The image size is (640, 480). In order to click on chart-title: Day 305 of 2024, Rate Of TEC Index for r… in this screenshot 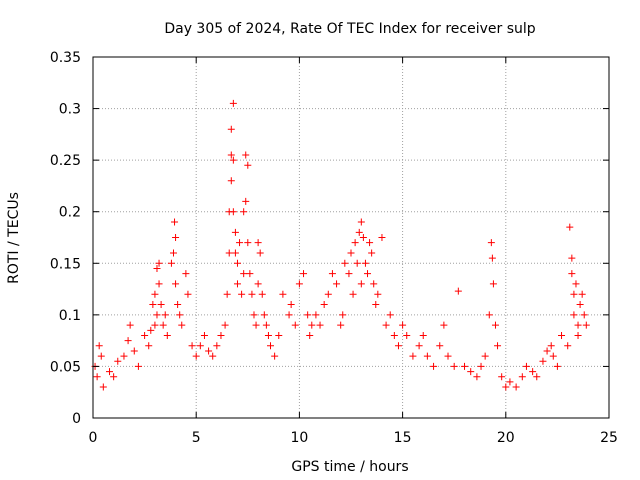, I will do `click(349, 29)`.